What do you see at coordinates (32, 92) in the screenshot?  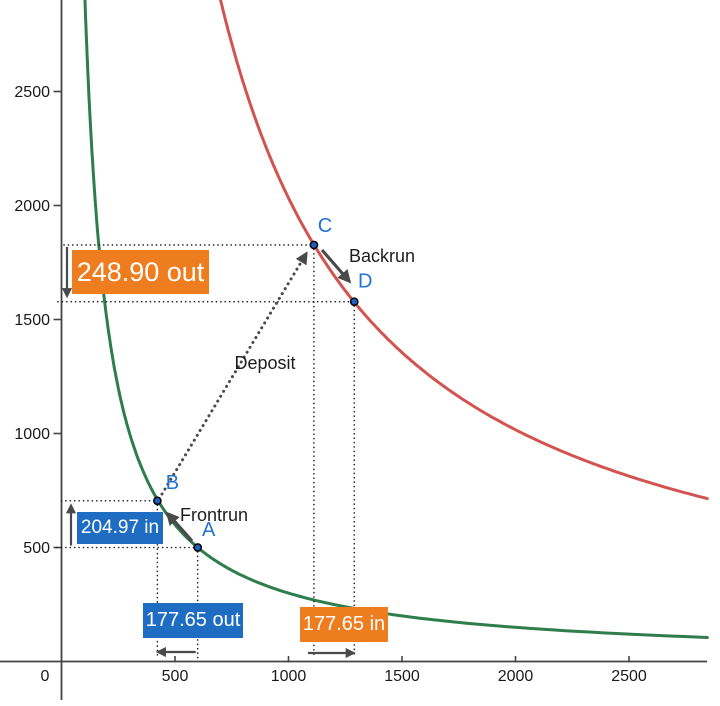 I see `y-tick-label: 2500` at bounding box center [32, 92].